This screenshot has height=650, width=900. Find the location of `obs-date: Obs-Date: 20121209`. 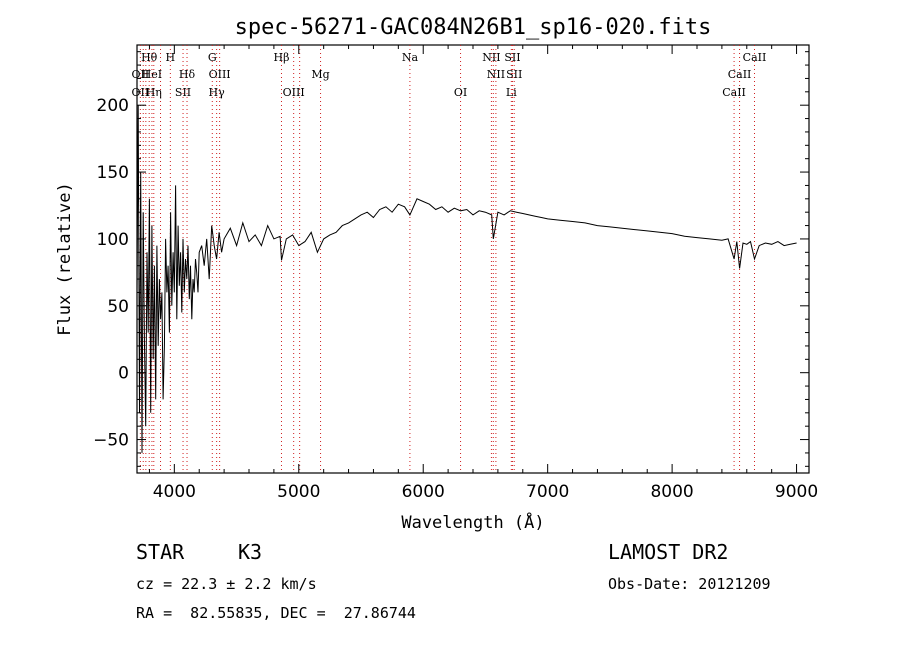

obs-date: Obs-Date: 20121209 is located at coordinates (689, 584).